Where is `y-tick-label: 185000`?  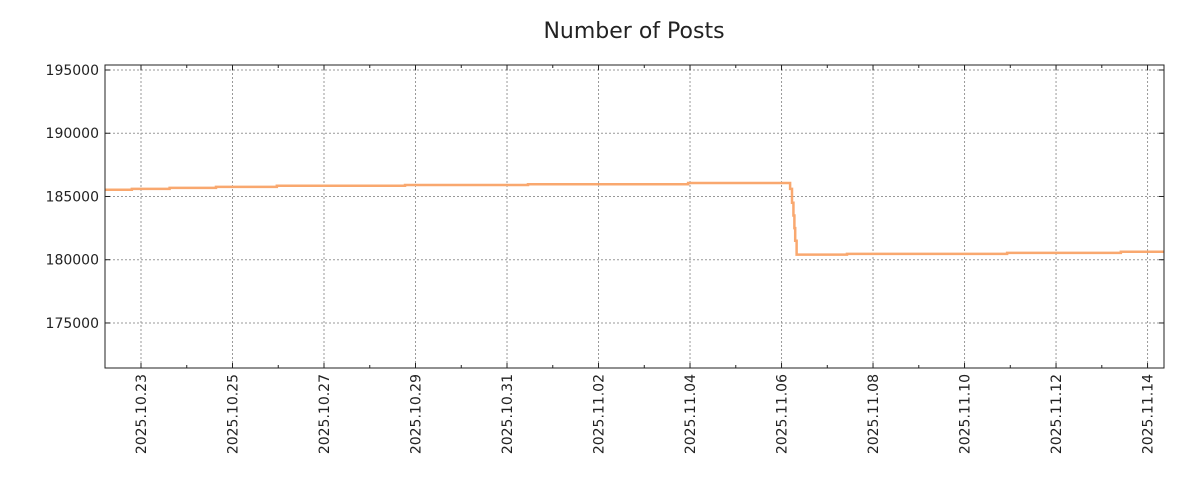
y-tick-label: 185000 is located at coordinates (72, 197).